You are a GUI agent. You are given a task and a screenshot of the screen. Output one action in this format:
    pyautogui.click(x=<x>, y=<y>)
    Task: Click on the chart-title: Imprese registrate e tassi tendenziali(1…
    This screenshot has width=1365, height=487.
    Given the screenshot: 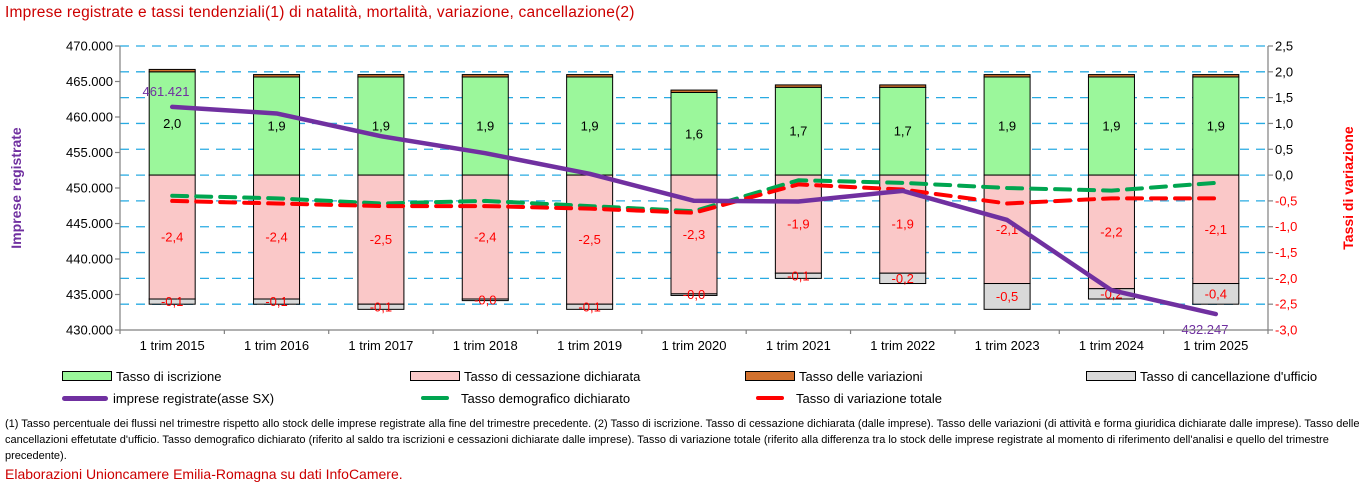 What is the action you would take?
    pyautogui.click(x=320, y=12)
    